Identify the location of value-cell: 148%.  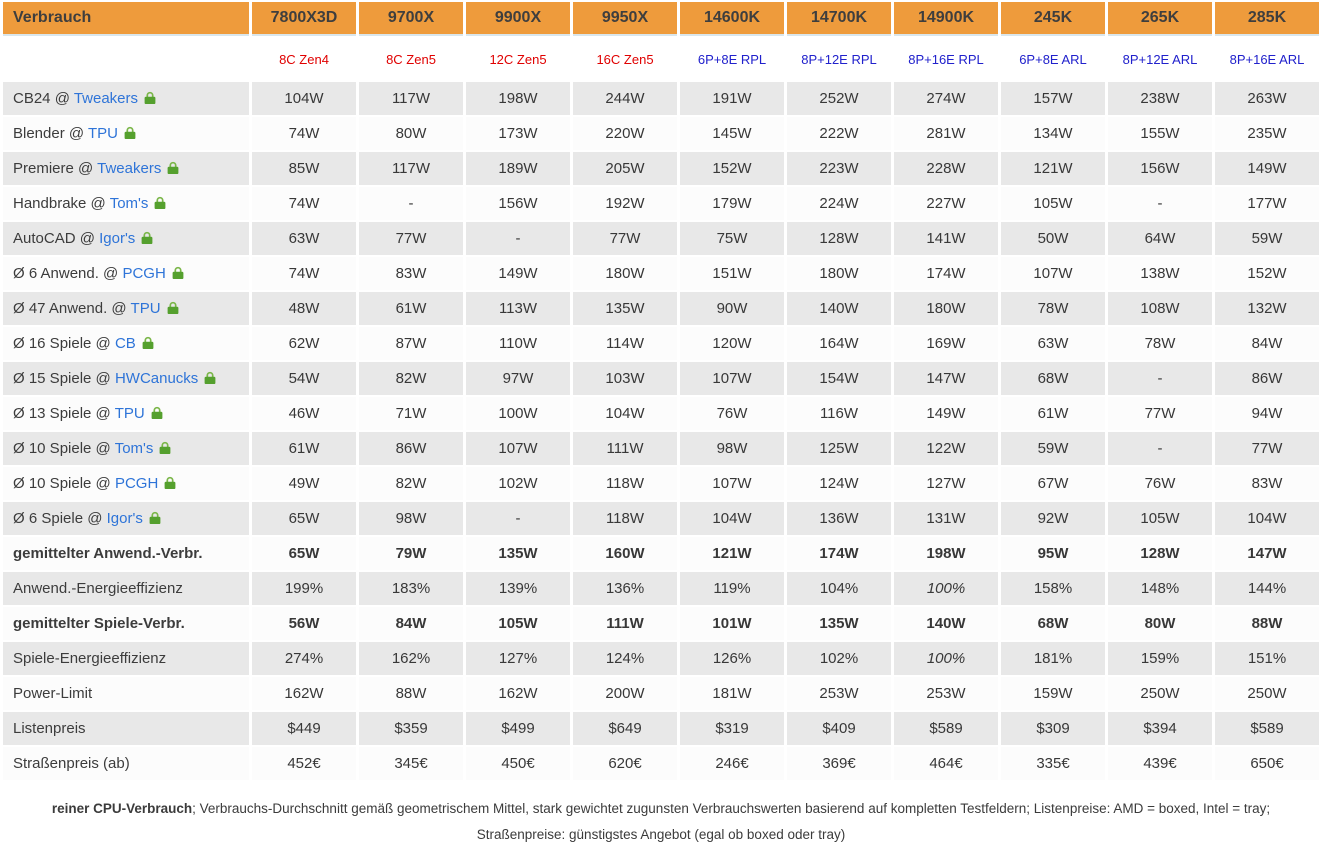
(1160, 588).